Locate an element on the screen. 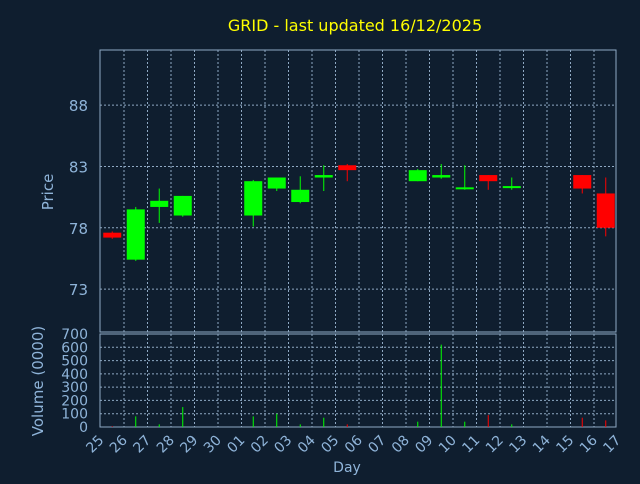  volume-y-tick-label: 500 is located at coordinates (74, 362).